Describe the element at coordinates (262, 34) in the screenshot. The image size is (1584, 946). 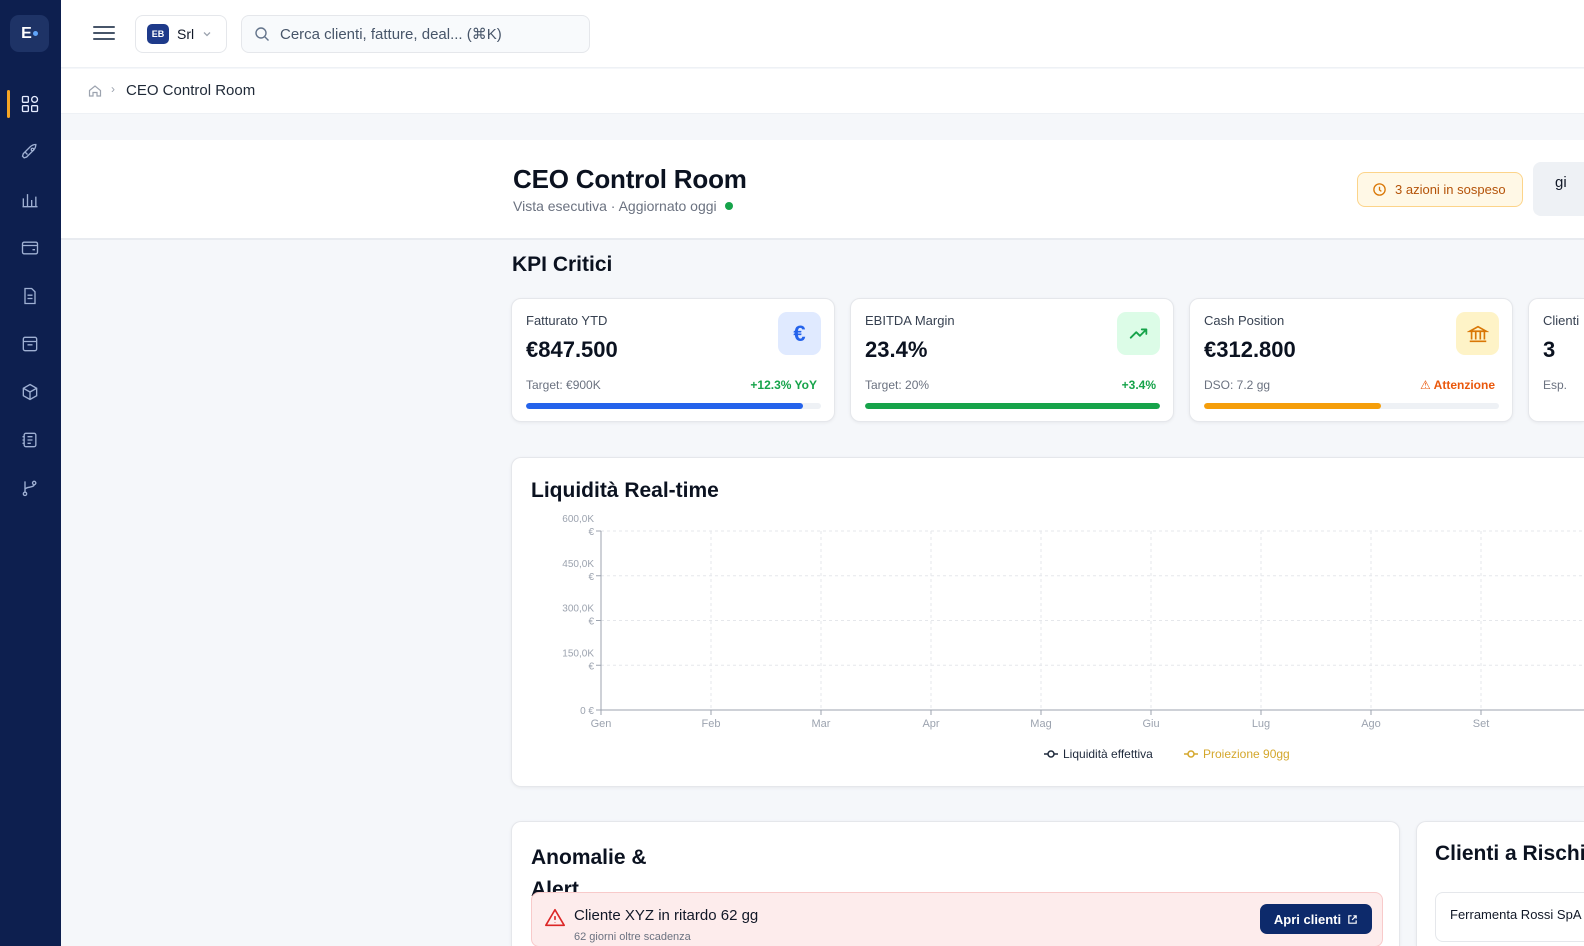
I see `search-icon` at that location.